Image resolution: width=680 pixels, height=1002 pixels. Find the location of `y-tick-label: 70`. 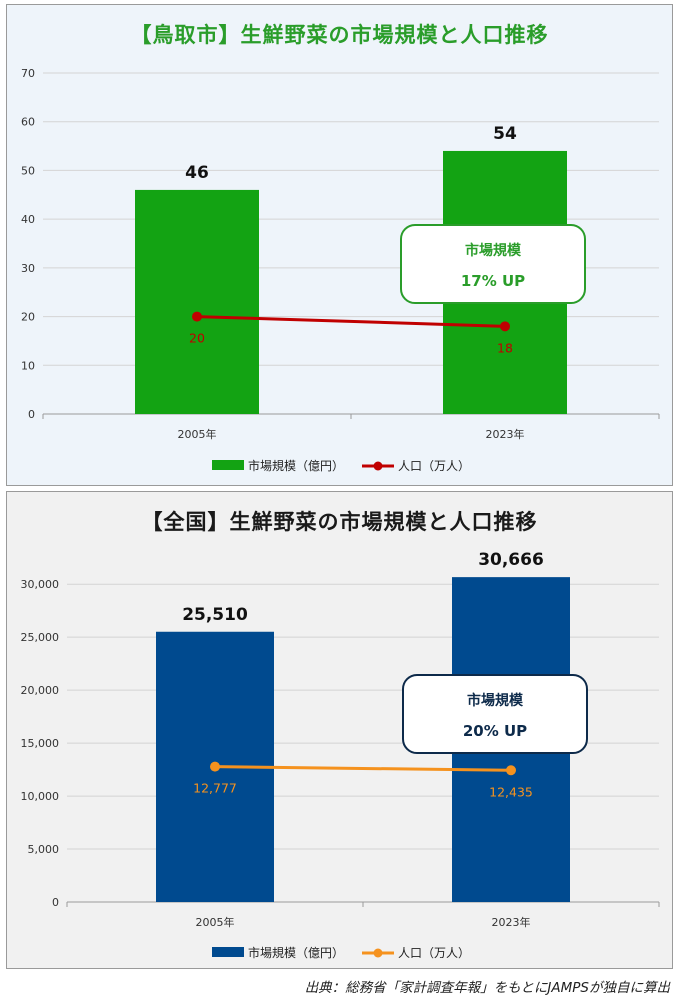

y-tick-label: 70 is located at coordinates (28, 73).